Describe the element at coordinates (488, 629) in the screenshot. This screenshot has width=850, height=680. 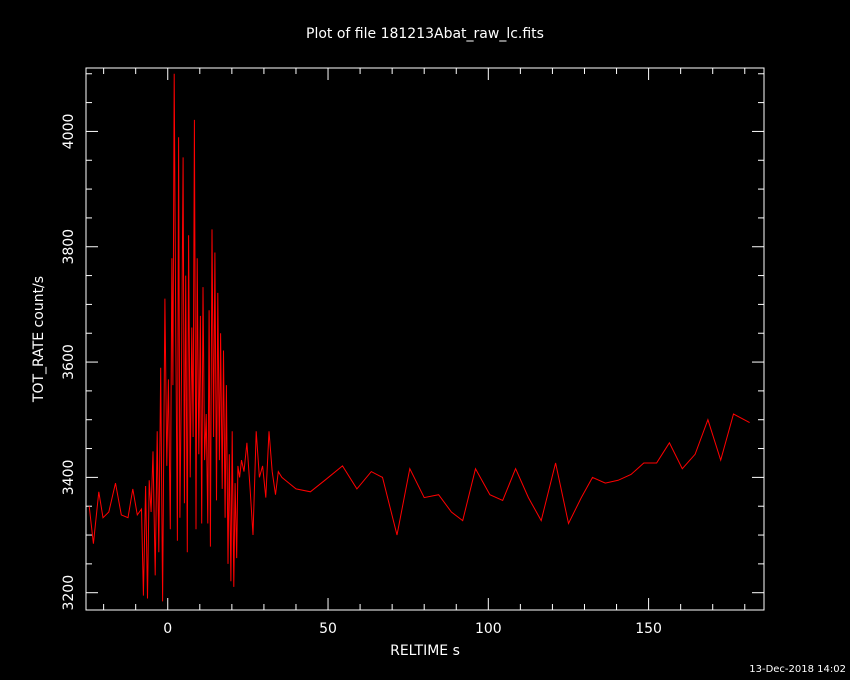
I see `x-tick-label: 100` at that location.